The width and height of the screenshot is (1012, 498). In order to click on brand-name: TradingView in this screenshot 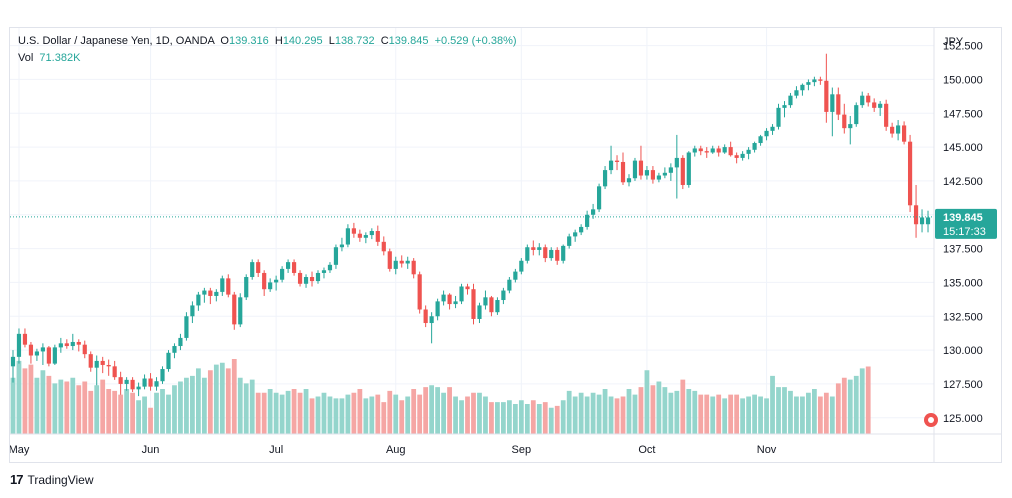, I will do `click(60, 479)`.